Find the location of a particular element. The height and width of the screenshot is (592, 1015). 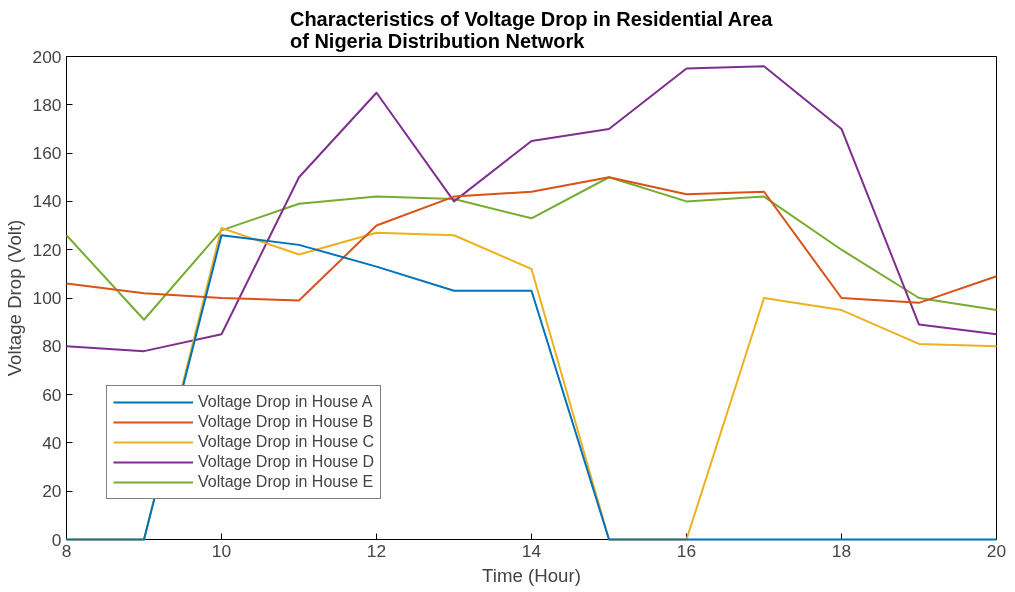

x-tick-label: 14 is located at coordinates (531, 550).